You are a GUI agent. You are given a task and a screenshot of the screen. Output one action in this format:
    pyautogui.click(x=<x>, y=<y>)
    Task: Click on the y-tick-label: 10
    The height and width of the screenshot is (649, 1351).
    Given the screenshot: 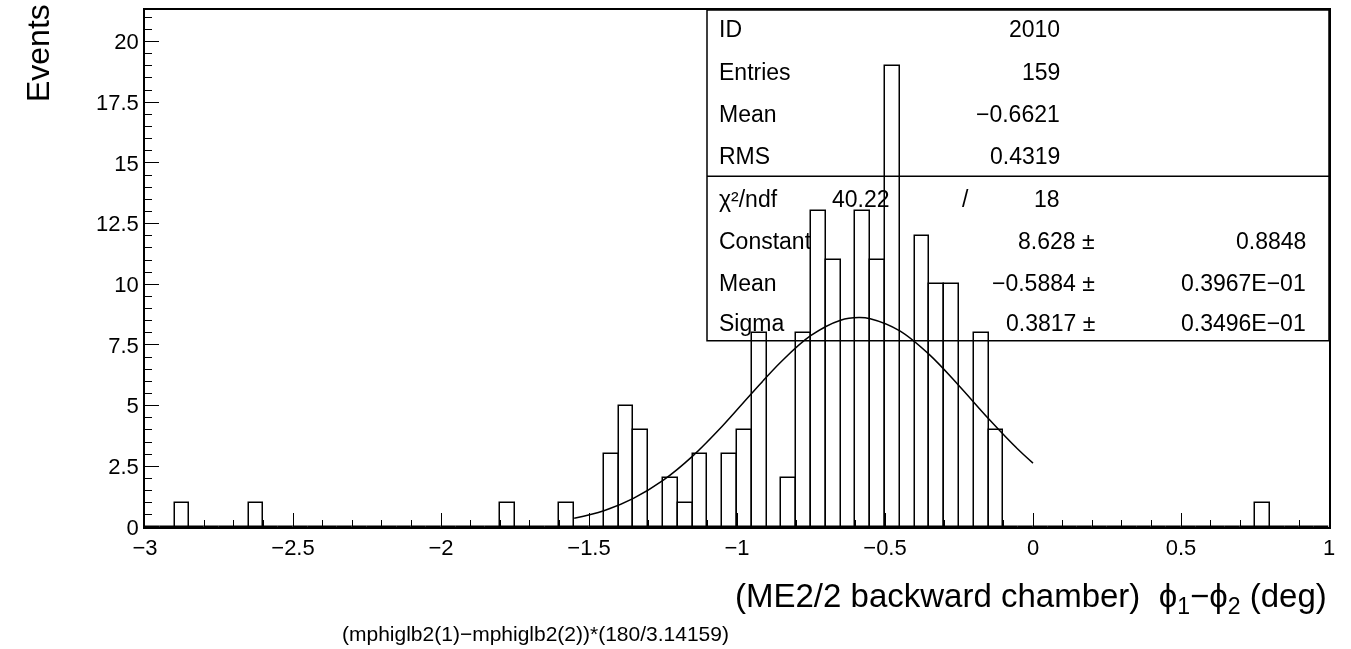 What is the action you would take?
    pyautogui.click(x=126, y=284)
    